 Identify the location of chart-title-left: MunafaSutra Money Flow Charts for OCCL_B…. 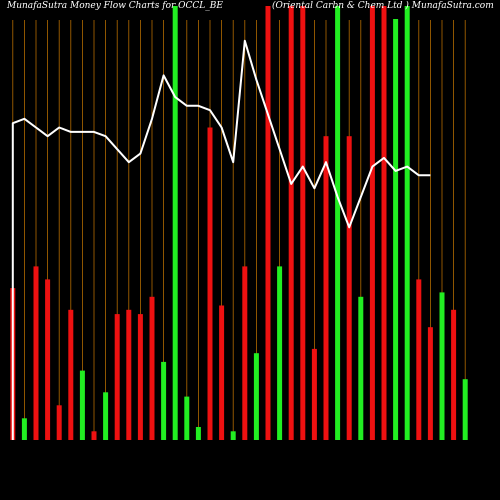
(114, 6).